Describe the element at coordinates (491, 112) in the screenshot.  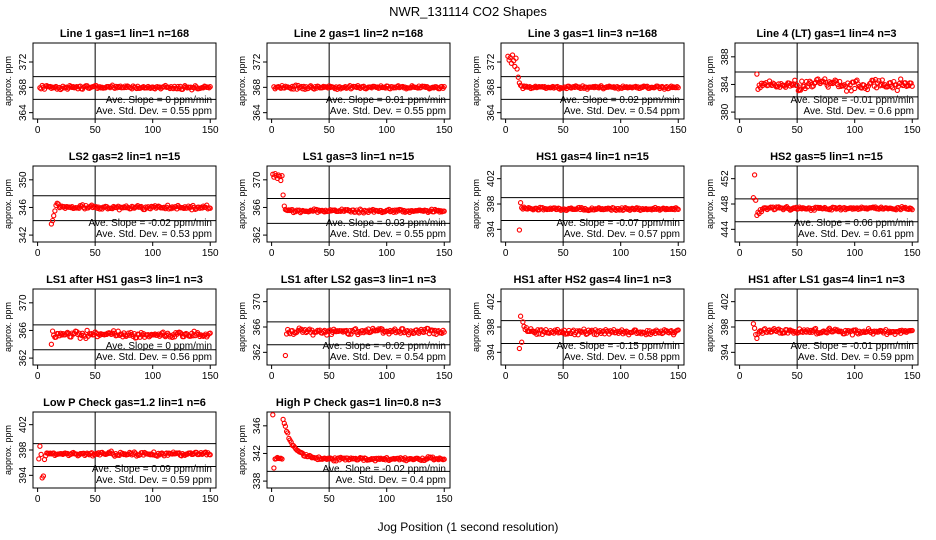
I see `y-tick-label: 364` at that location.